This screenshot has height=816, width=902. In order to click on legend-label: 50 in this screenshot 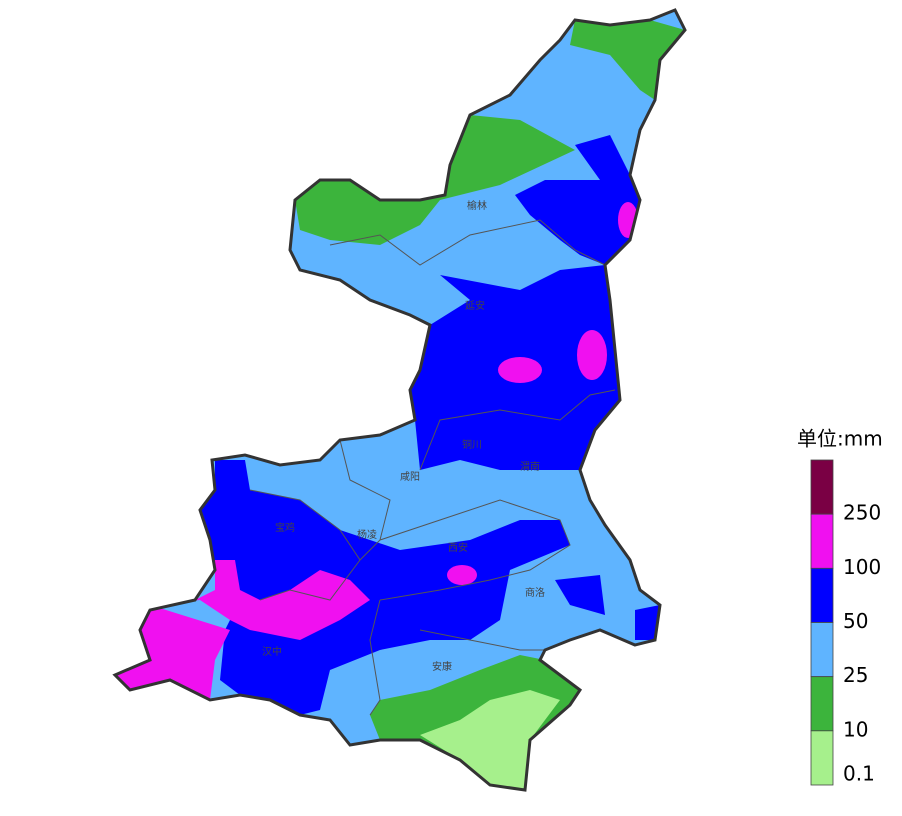, I will do `click(855, 621)`.